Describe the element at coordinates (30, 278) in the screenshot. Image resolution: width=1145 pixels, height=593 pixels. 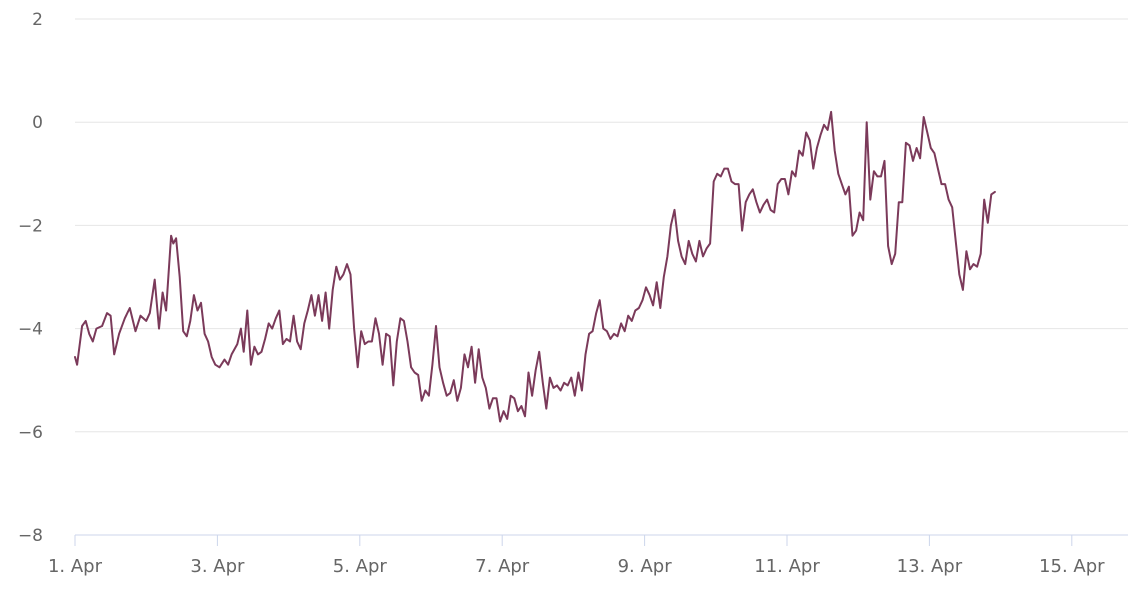
I see `y-axis-labels: 2 0 −2 −4 −6 −8` at that location.